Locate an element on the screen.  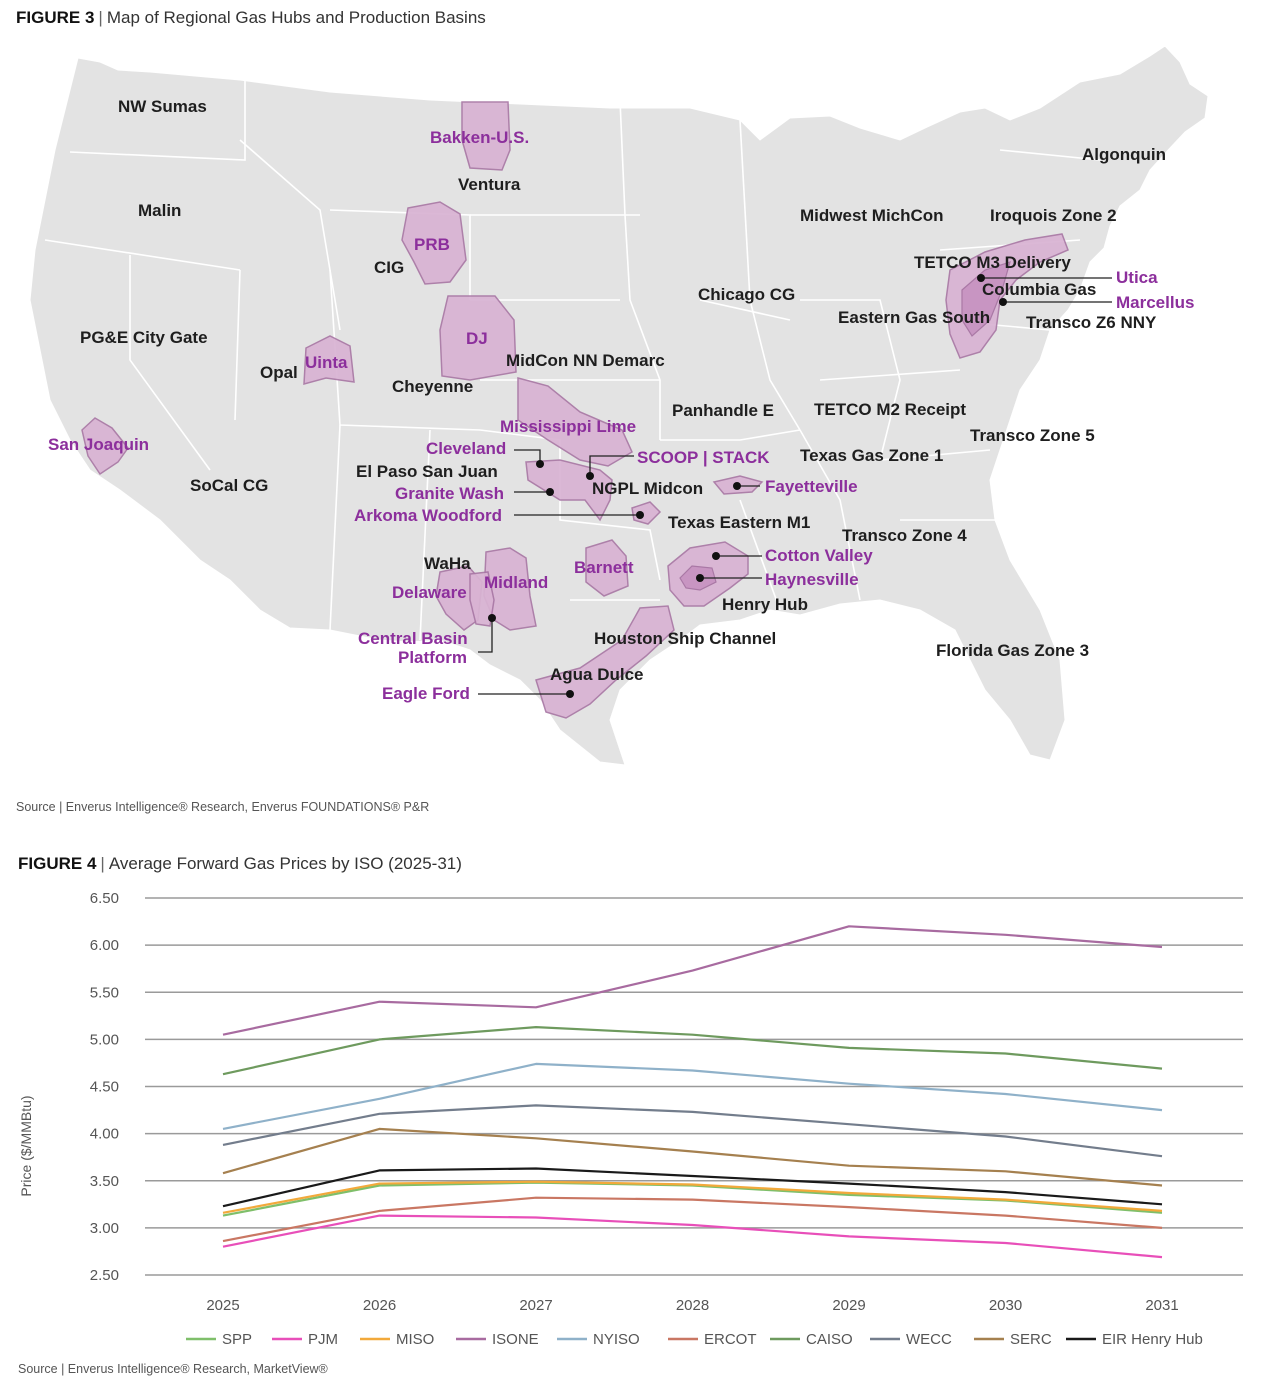
basin-label: Utica is located at coordinates (1137, 277).